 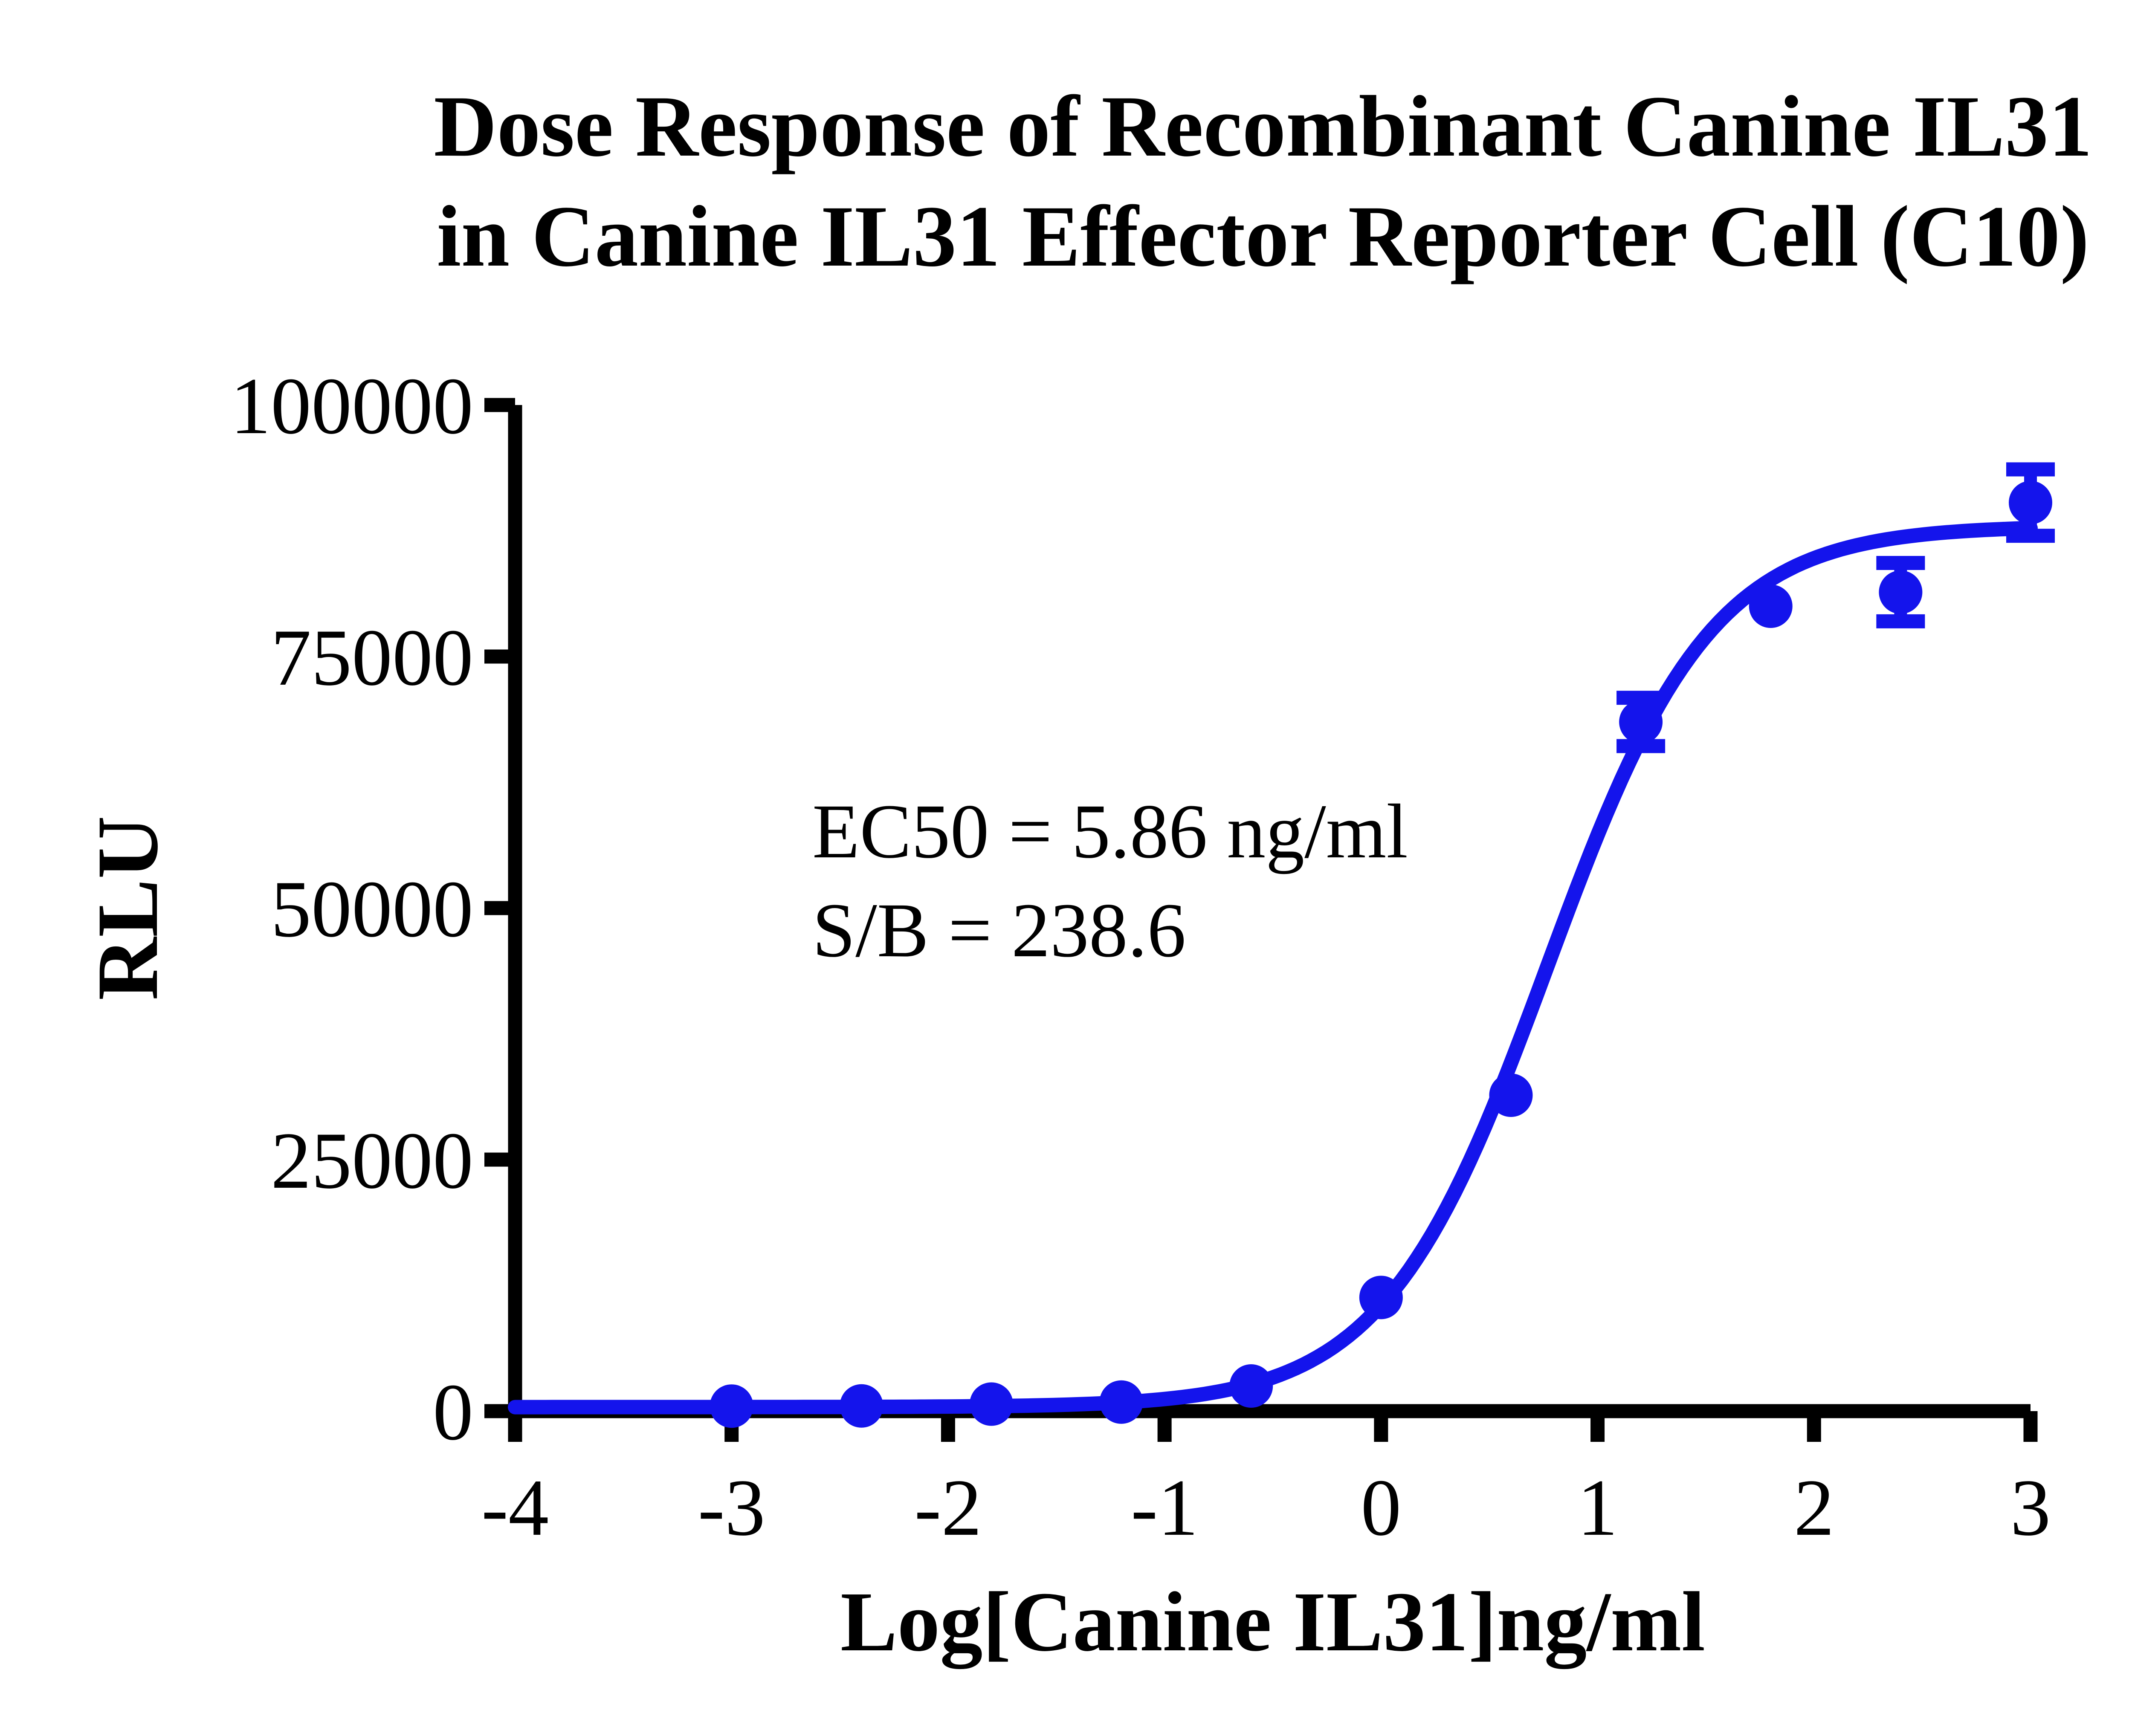 What do you see at coordinates (1110, 881) in the screenshot?
I see `fit-annotation: EC50 = 5.86 ng/ml S/B = 238.6` at bounding box center [1110, 881].